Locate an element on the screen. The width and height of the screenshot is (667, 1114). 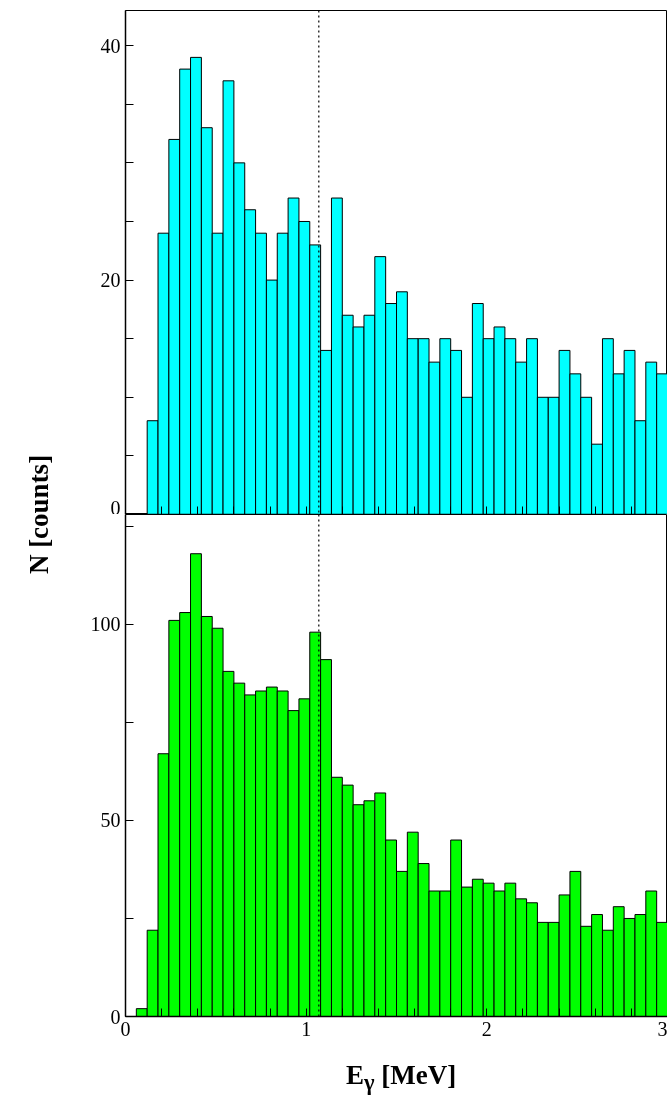
y-axis-title: N [counts] is located at coordinates (38, 514).